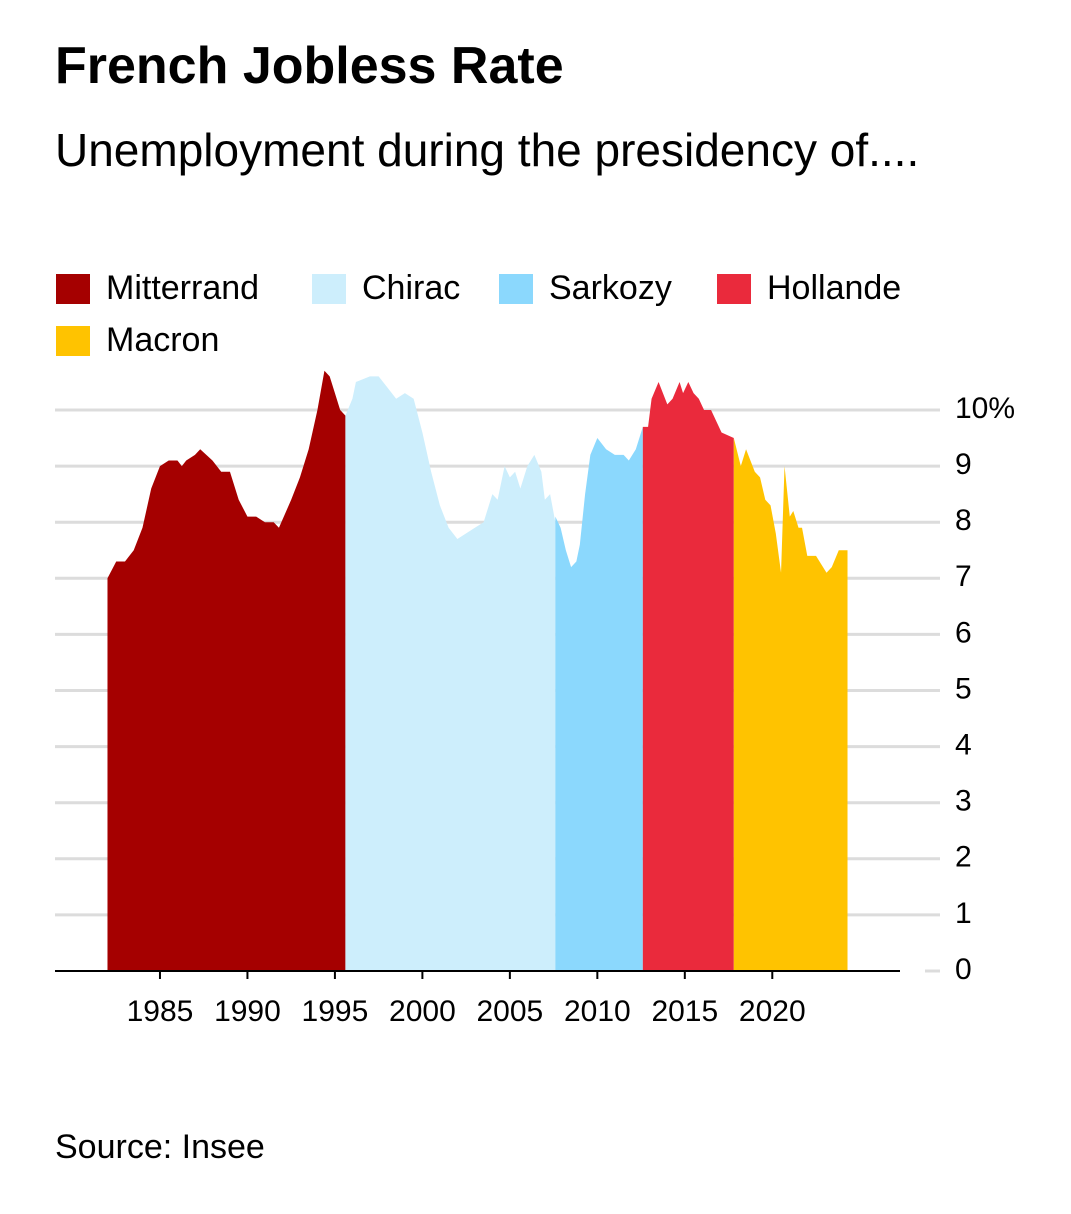 This screenshot has height=1214, width=1071. I want to click on y-tick-label: 8, so click(963, 520).